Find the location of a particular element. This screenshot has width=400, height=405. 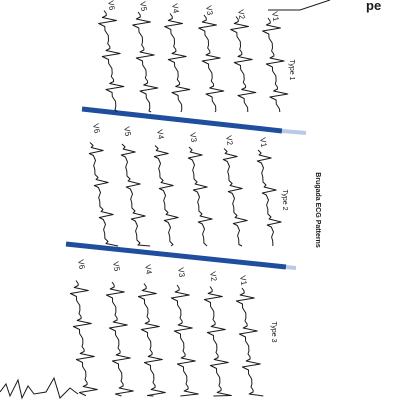

cropped-trace-fragment is located at coordinates (39, 388).